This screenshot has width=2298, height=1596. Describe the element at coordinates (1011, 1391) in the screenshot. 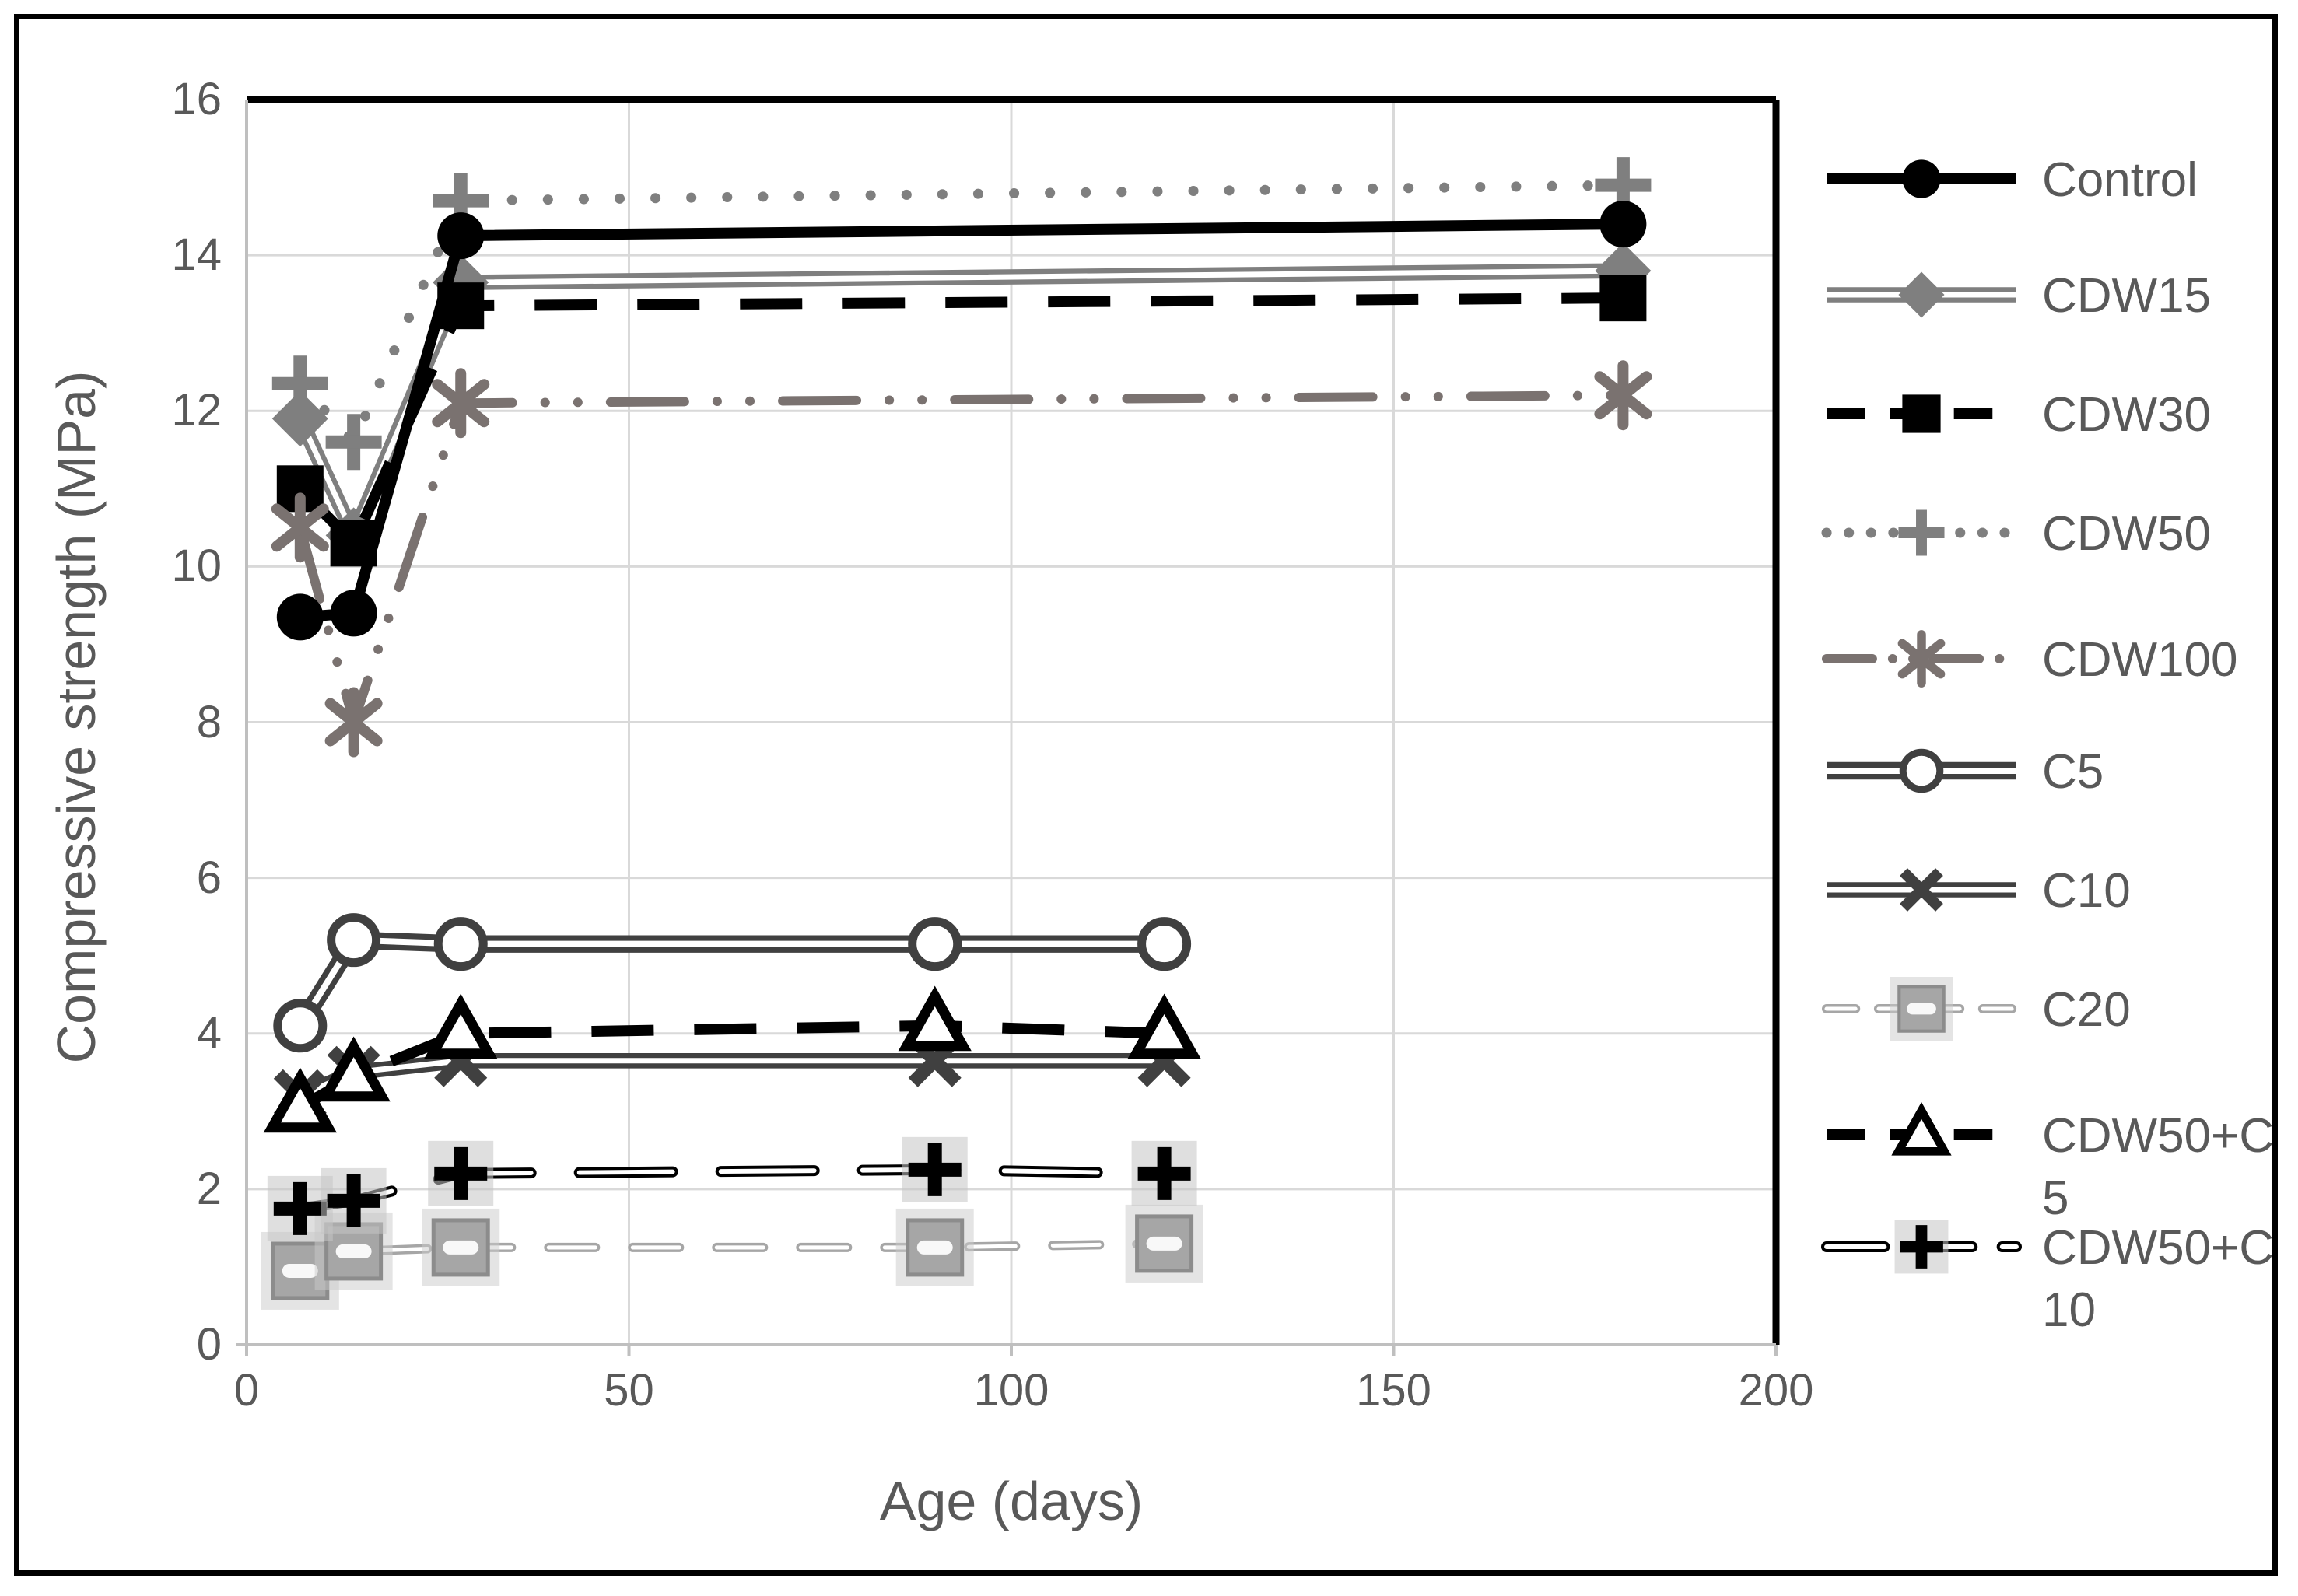

I see `x-tick-label: 100` at that location.